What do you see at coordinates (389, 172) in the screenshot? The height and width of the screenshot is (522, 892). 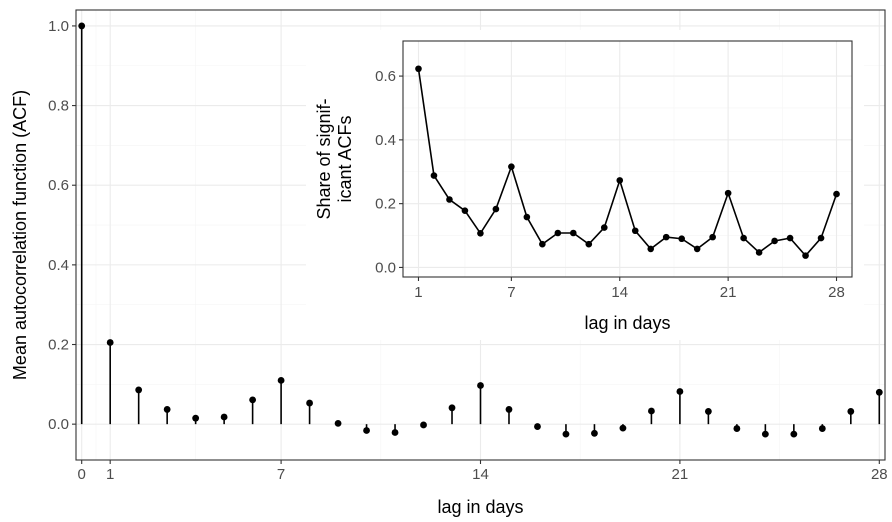 I see `inset-y-axis: 0.0 0.2 0.4 0.6` at bounding box center [389, 172].